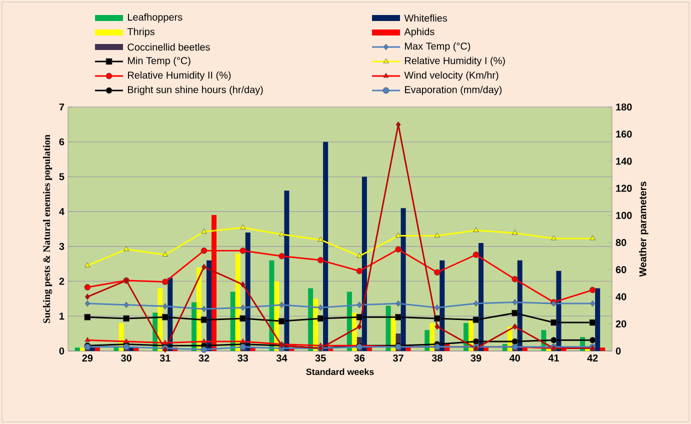 The height and width of the screenshot is (424, 691). Describe the element at coordinates (320, 358) in the screenshot. I see `x-tick-label: 35` at that location.